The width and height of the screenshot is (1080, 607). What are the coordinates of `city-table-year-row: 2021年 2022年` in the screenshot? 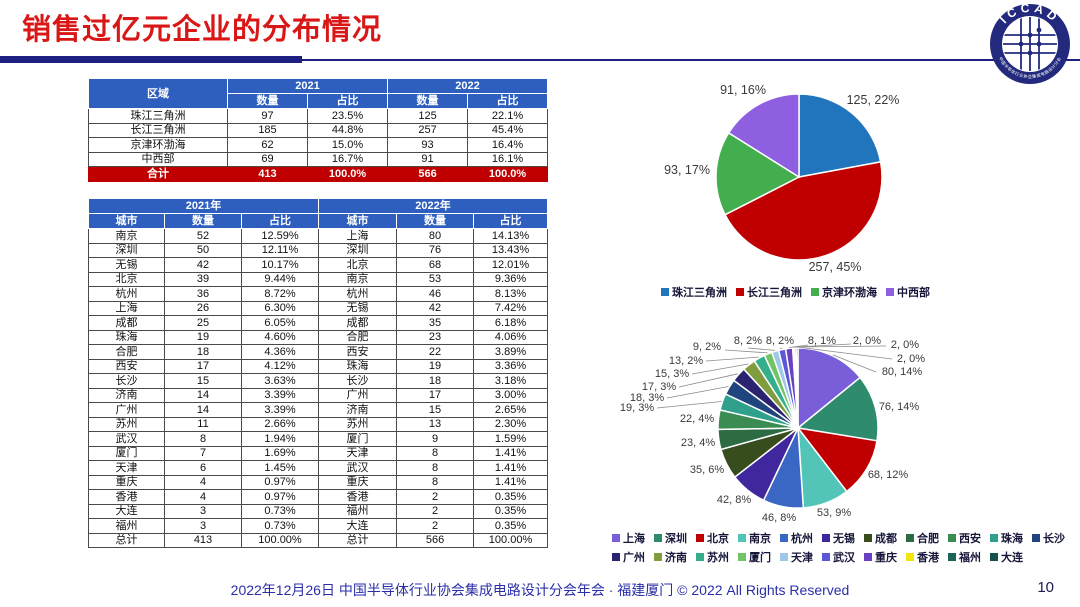 It's located at (318, 206).